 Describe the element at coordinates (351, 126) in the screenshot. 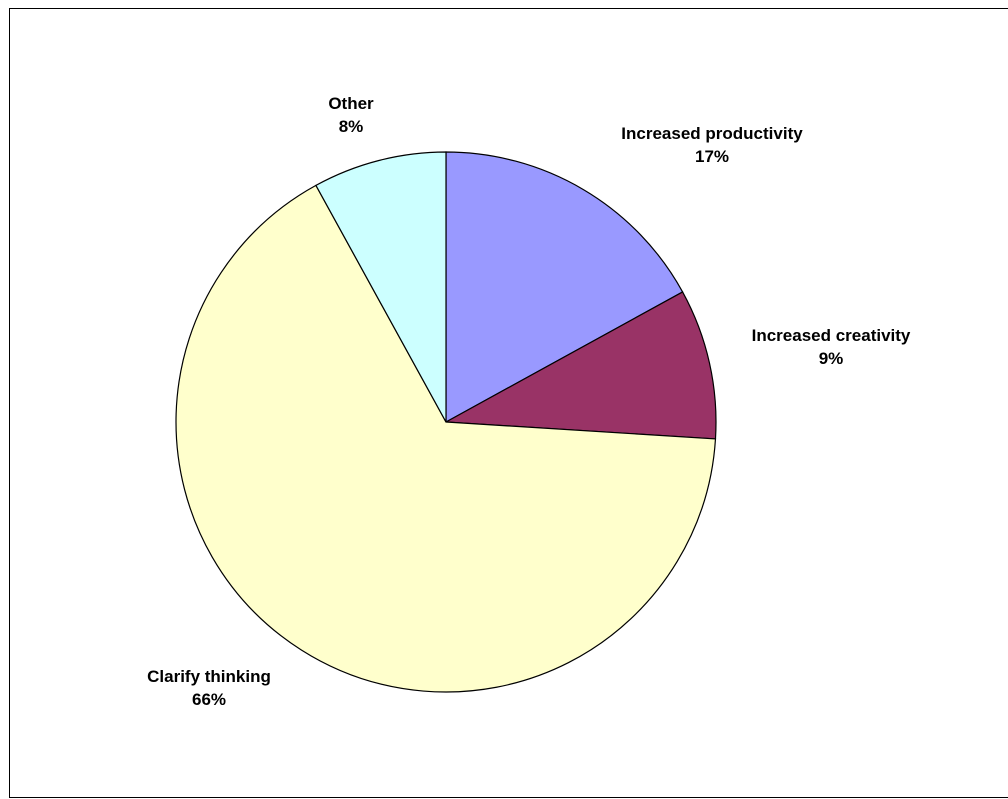

I see `slice-label-percent: 8%` at that location.